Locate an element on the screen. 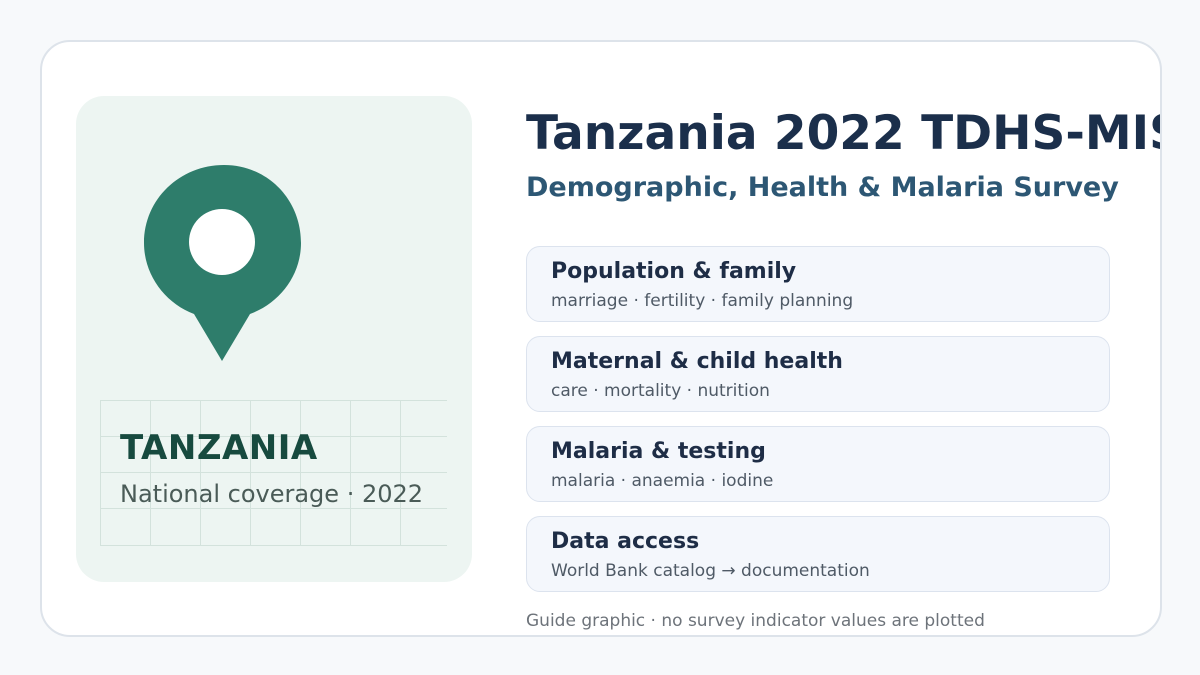 This screenshot has width=1200, height=675. page-subtitle: Demographic, Health & Malaria Survey is located at coordinates (822, 187).